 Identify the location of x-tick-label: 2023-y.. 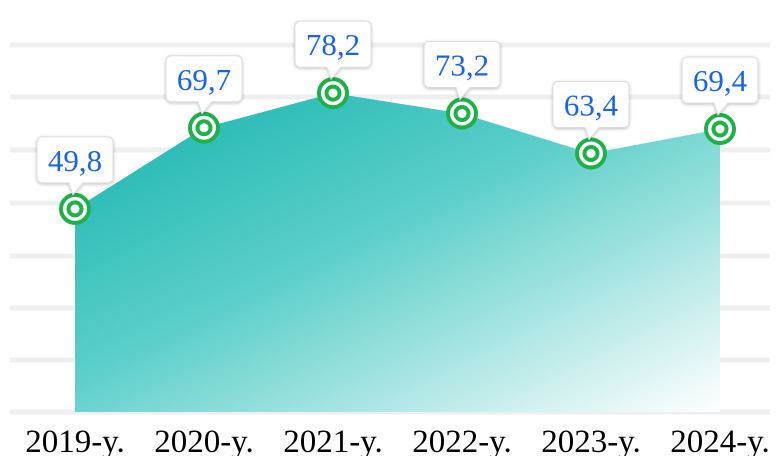
(591, 440).